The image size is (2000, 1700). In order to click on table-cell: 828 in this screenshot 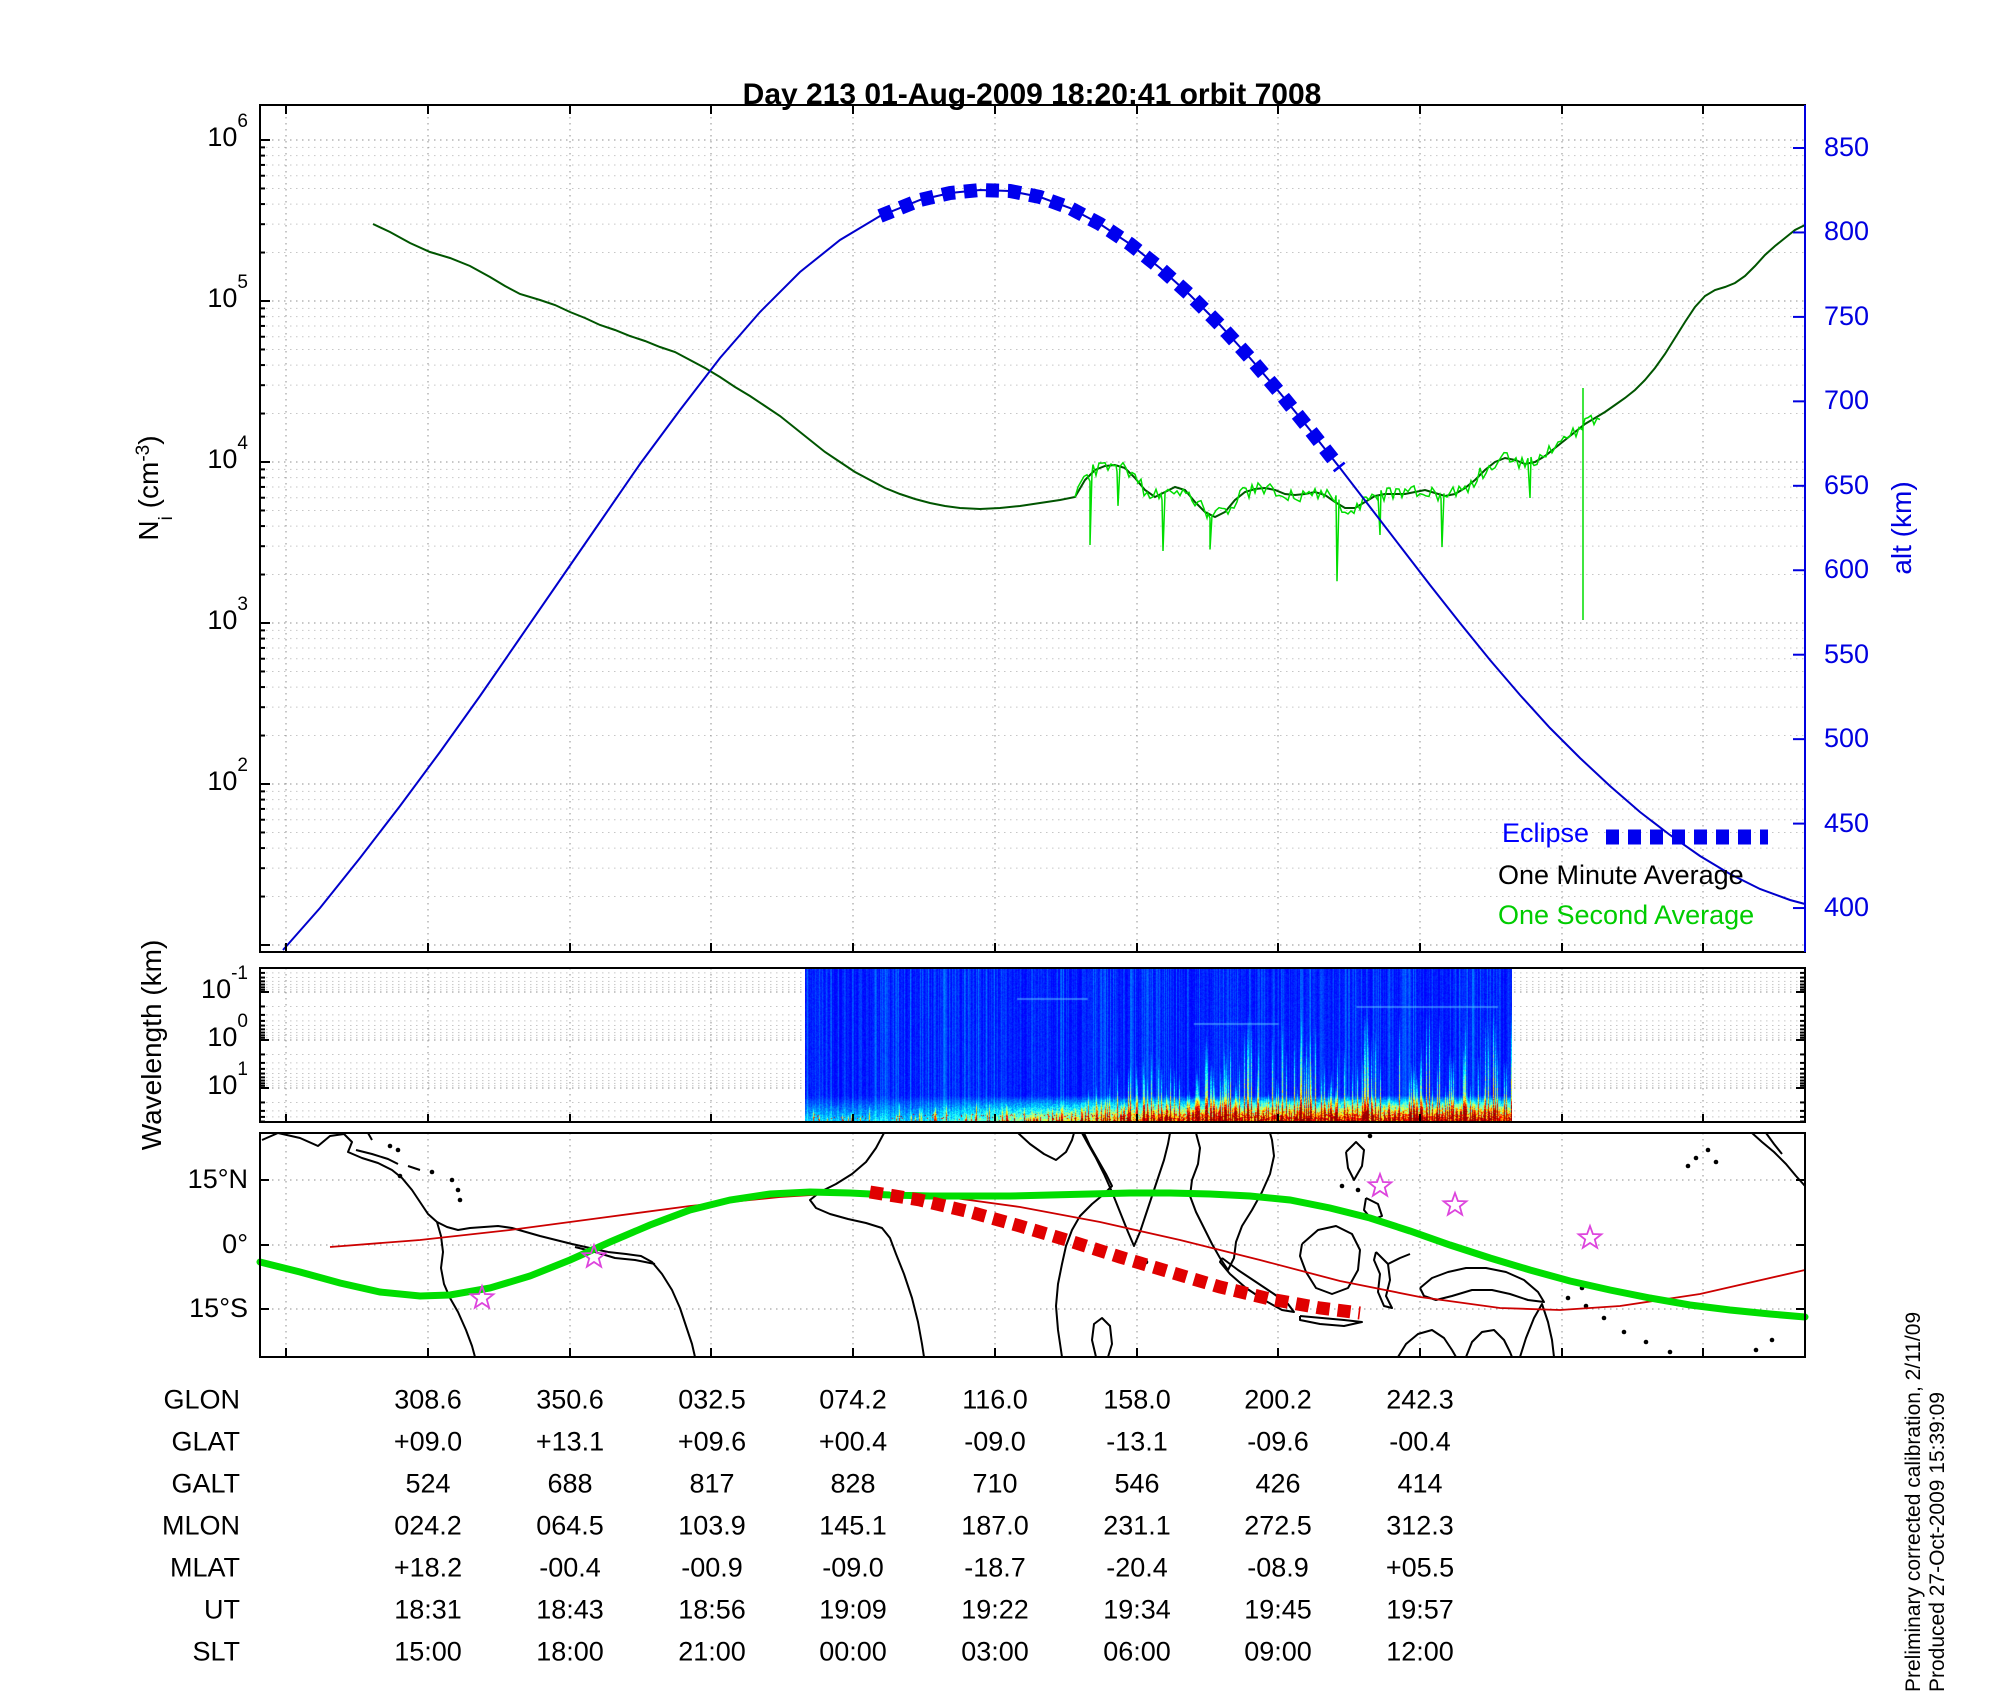, I will do `click(853, 1483)`.